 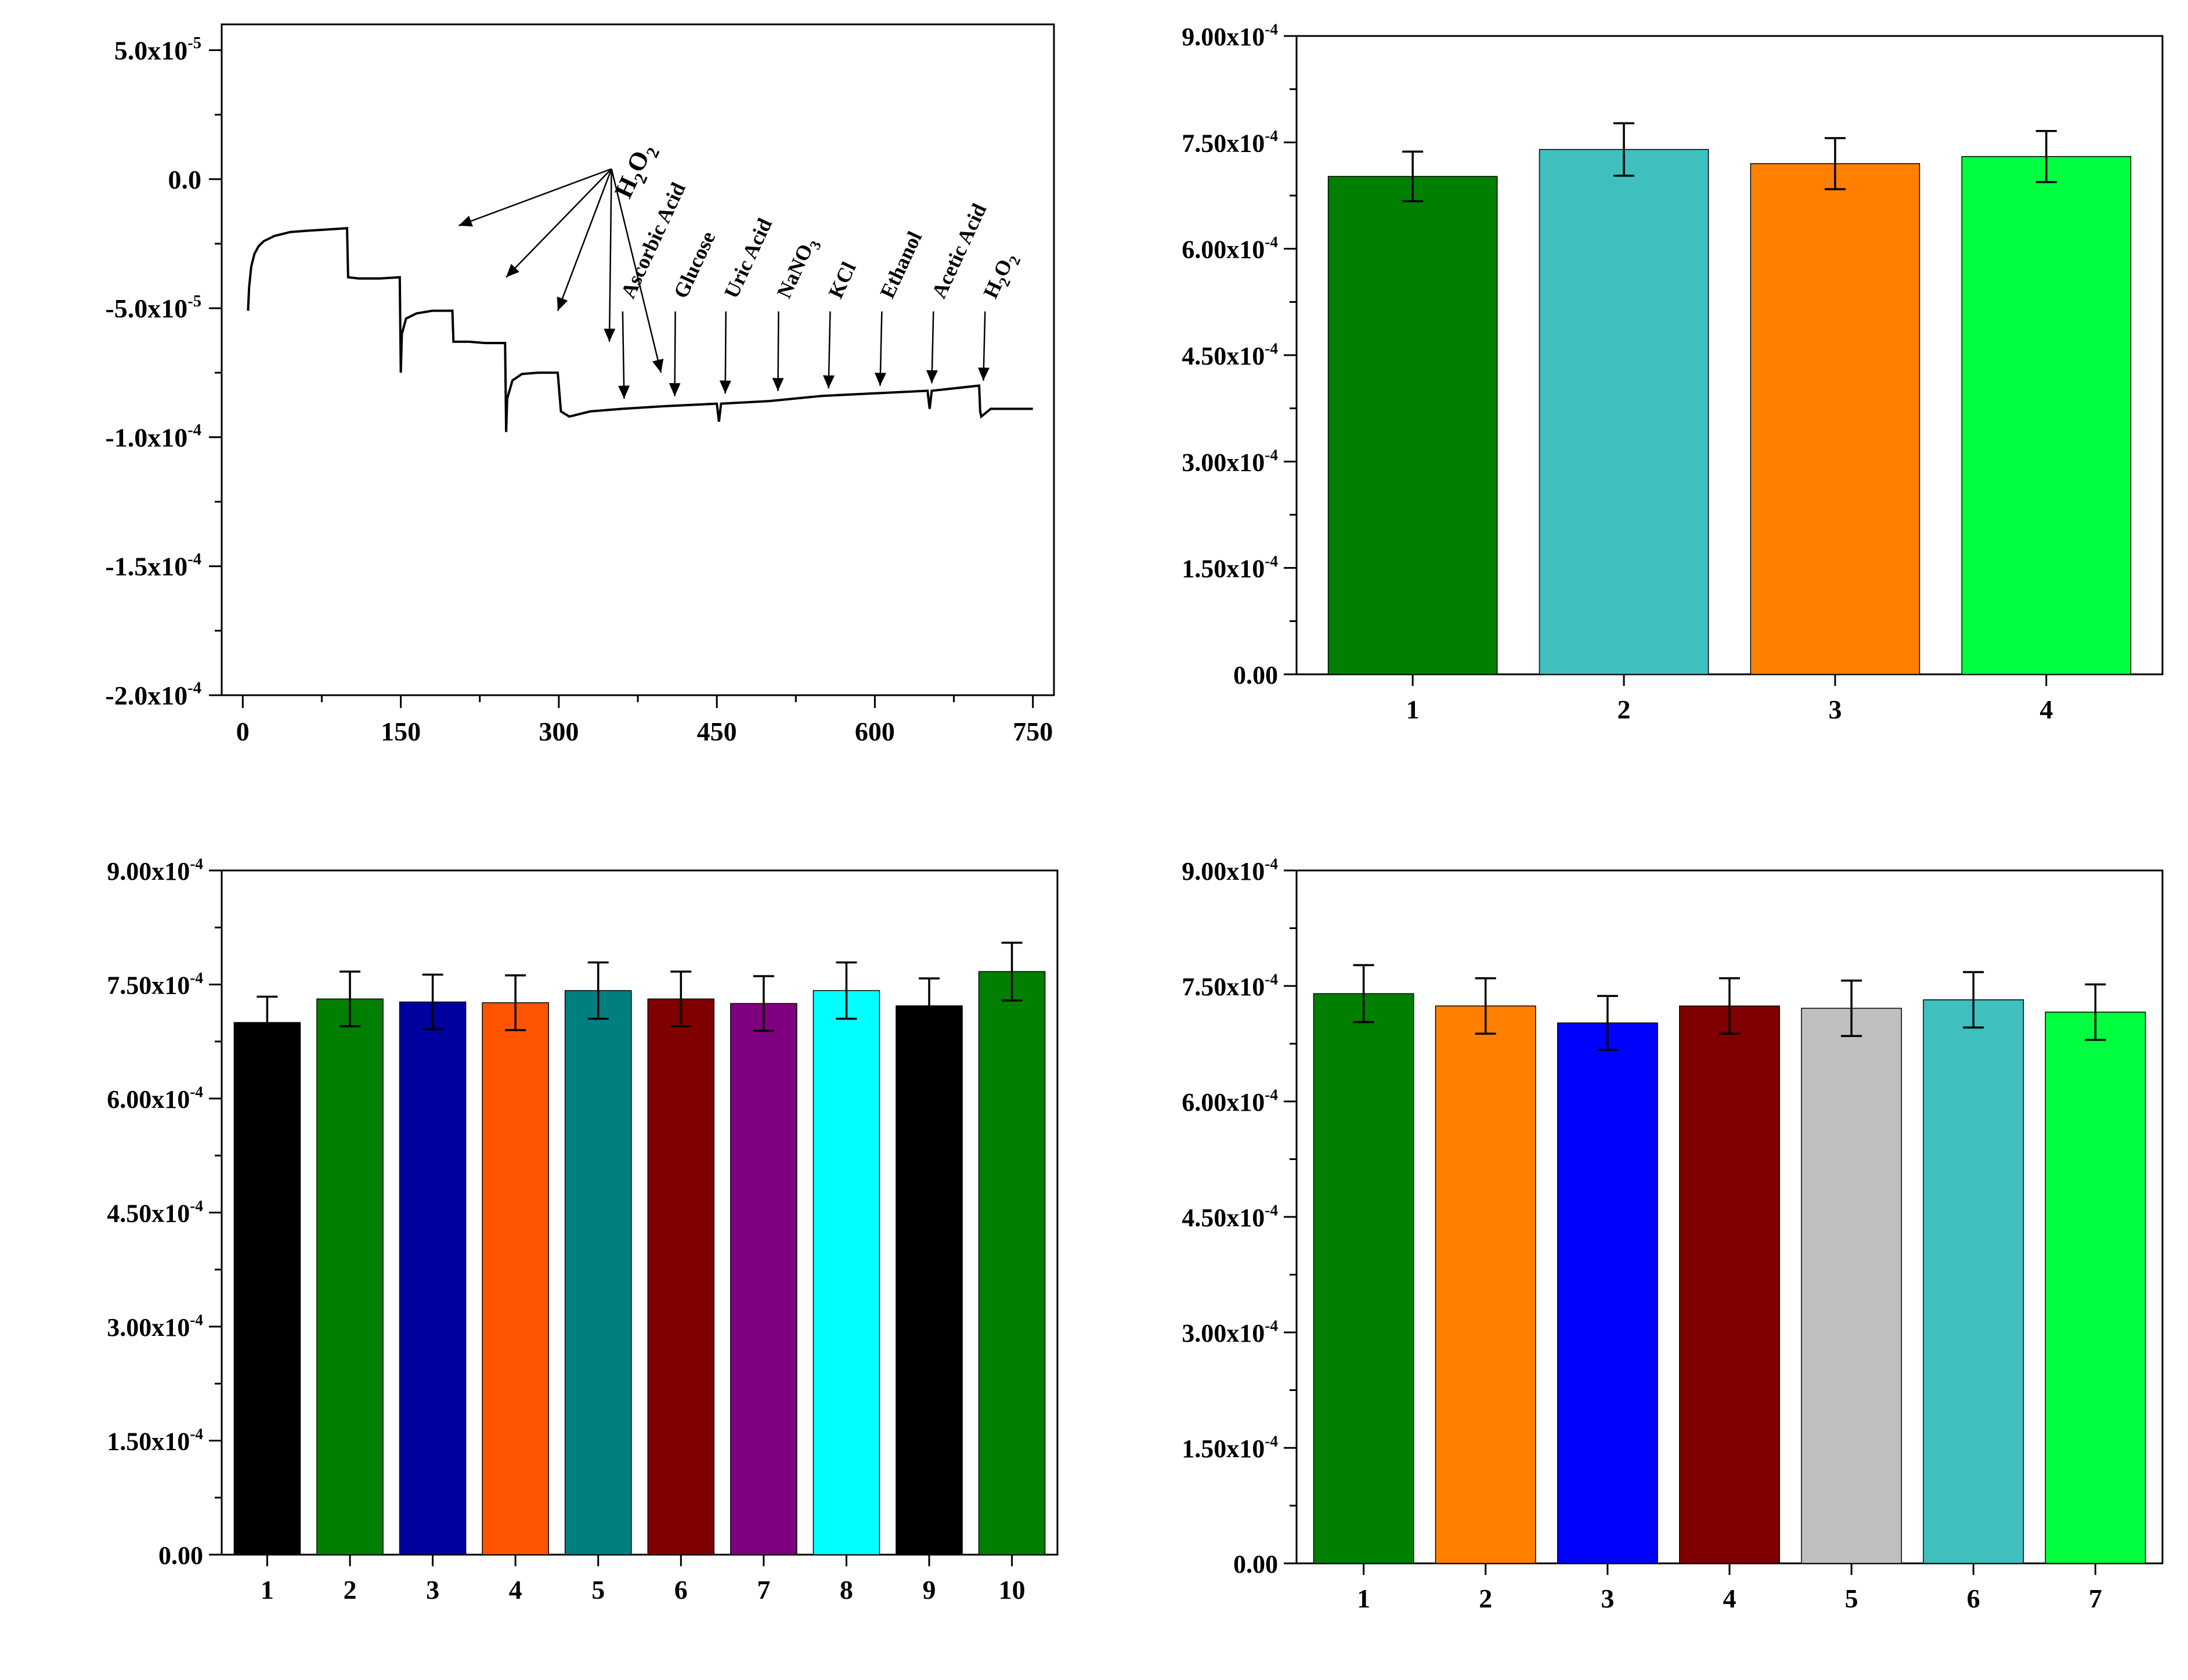 What do you see at coordinates (146, 566) in the screenshot?
I see `tick-label-mantissa: -1.5x10` at bounding box center [146, 566].